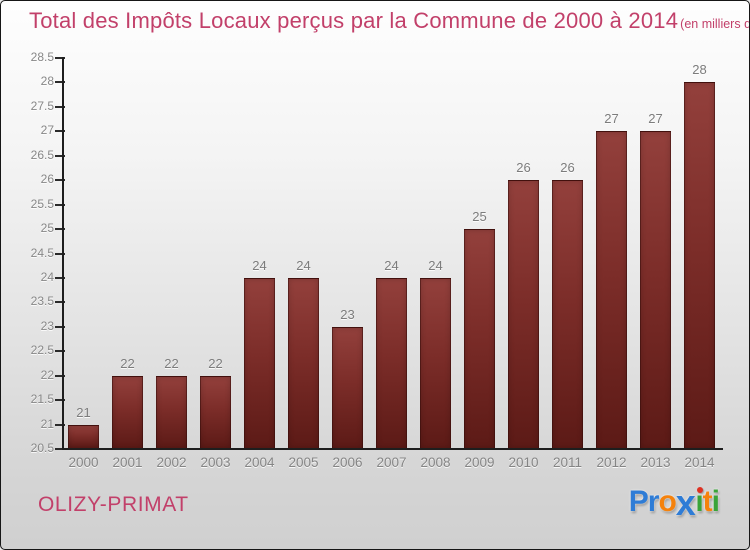 The width and height of the screenshot is (750, 550). Describe the element at coordinates (699, 462) in the screenshot. I see `x-tick-label: 2014` at that location.